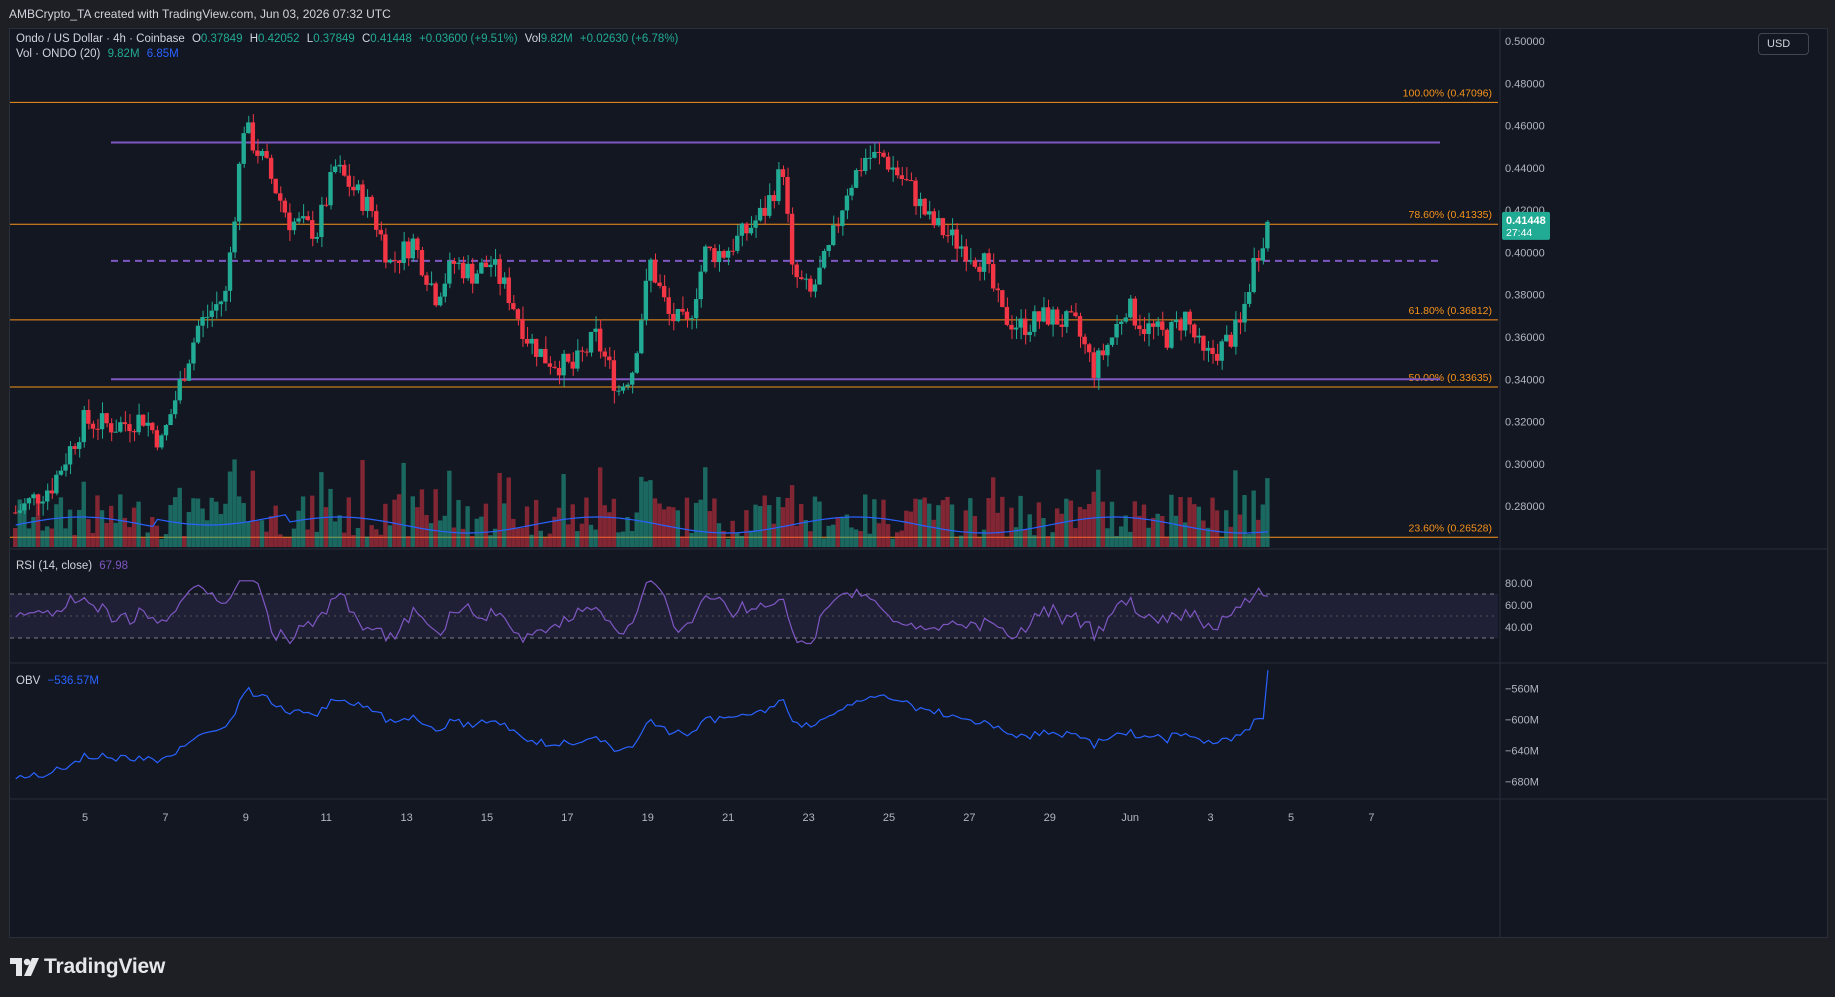 This screenshot has height=997, width=1835. Describe the element at coordinates (87, 967) in the screenshot. I see `tradingview-brand: TradingView` at that location.